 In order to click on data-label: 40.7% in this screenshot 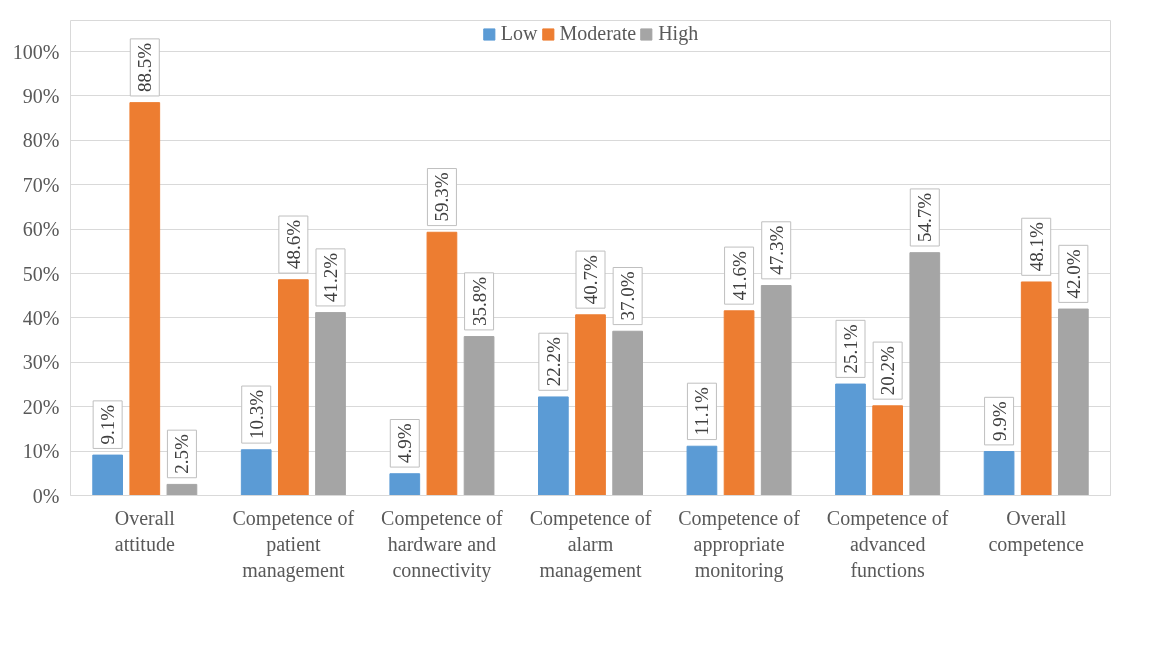, I will do `click(590, 279)`.